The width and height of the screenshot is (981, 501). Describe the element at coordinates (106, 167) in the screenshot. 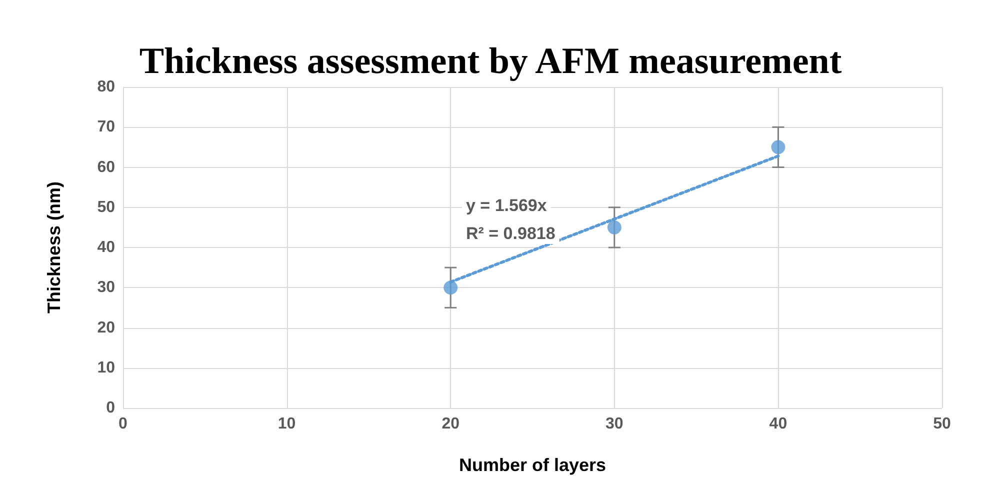

I see `y-tick-label: 60` at that location.